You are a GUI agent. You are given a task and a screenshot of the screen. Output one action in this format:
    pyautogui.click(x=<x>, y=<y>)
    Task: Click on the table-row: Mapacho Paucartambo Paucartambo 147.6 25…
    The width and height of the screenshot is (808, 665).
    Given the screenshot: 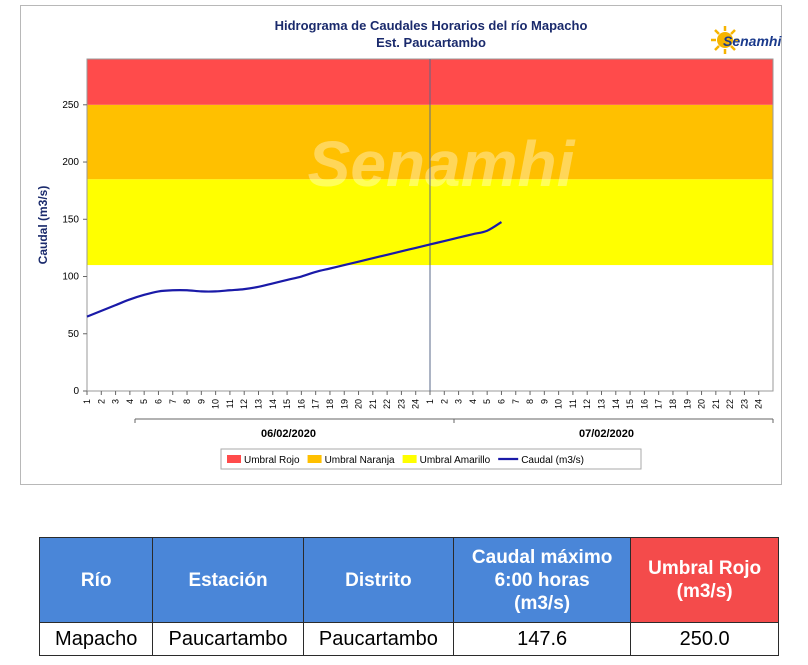 What is the action you would take?
    pyautogui.click(x=408, y=639)
    